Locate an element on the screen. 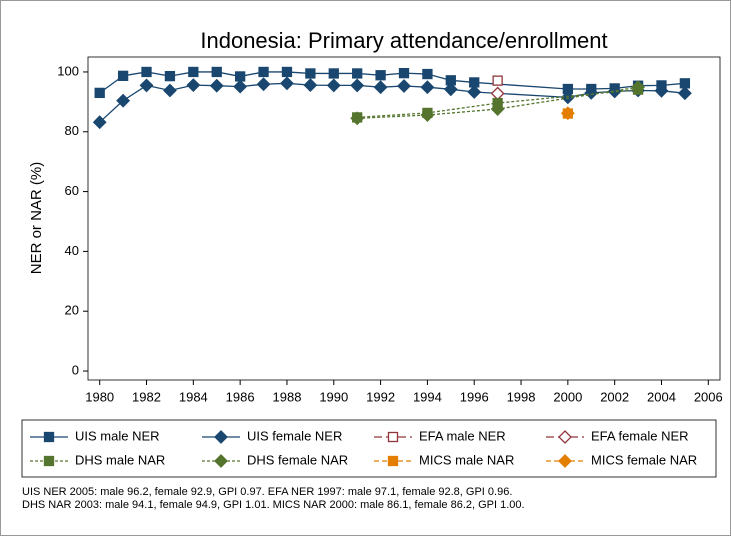  y-axis-label: NER or NAR (%) is located at coordinates (36, 218).